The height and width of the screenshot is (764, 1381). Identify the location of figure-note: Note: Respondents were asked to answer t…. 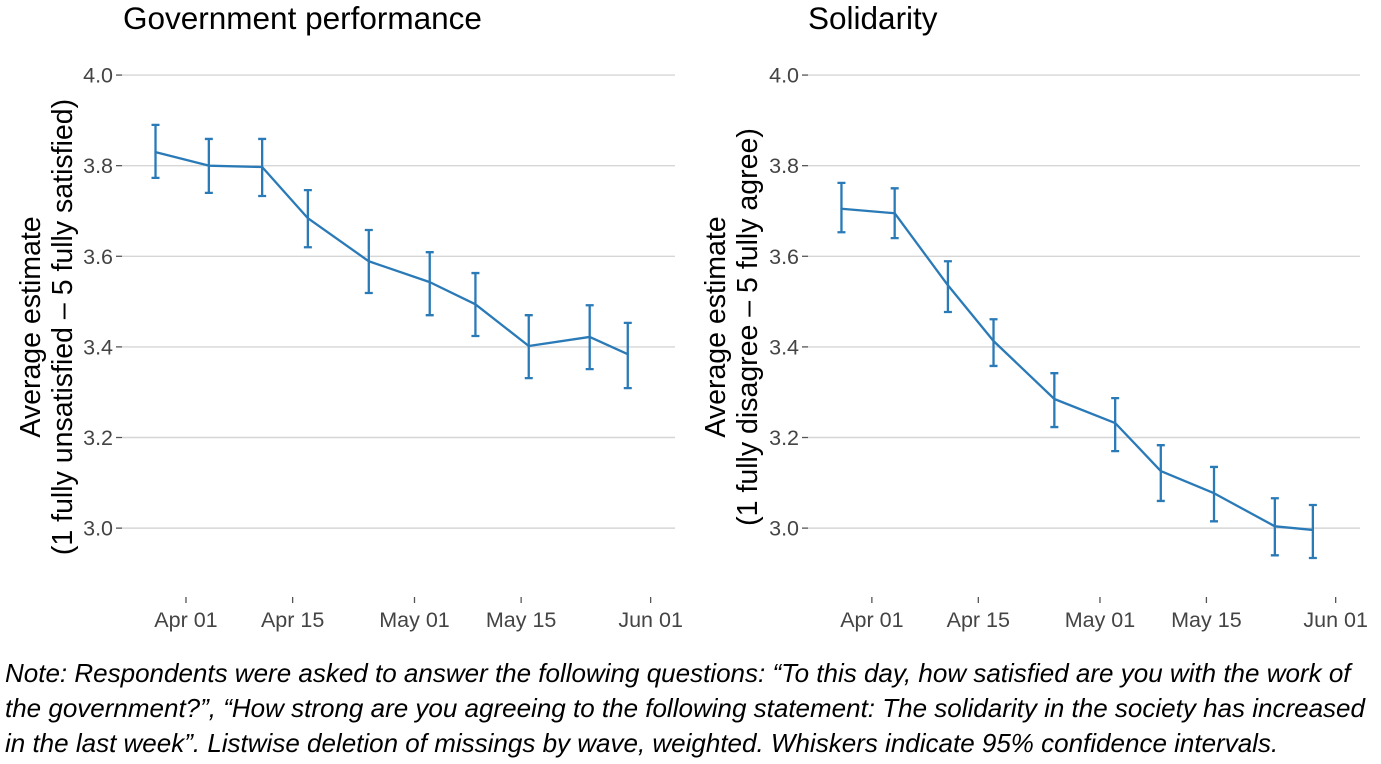
(685, 708).